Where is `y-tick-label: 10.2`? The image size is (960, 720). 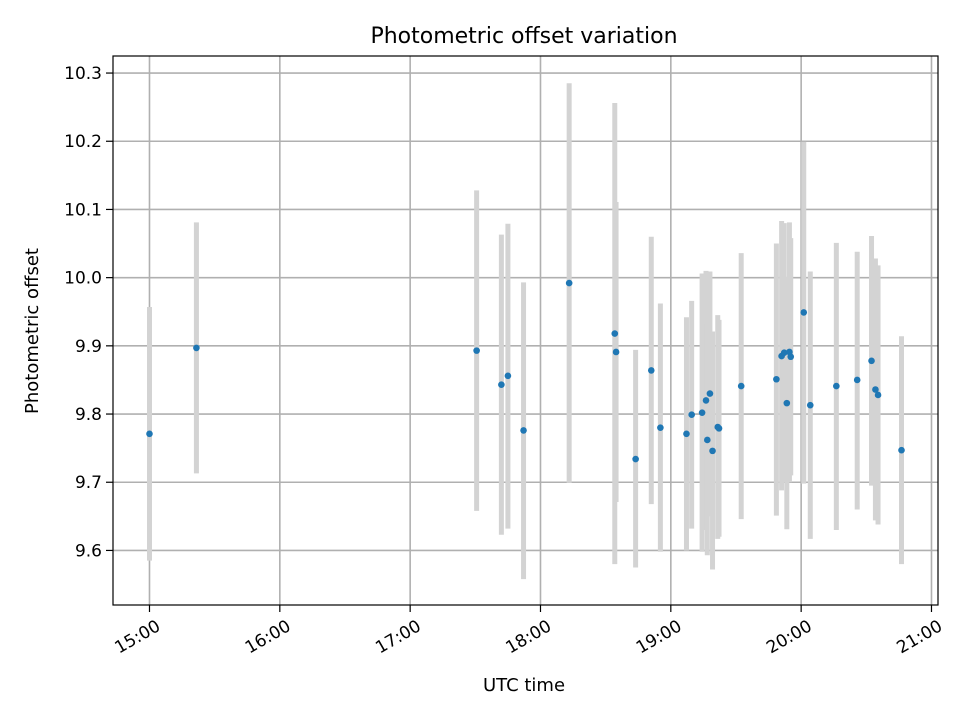
y-tick-label: 10.2 is located at coordinates (83, 142).